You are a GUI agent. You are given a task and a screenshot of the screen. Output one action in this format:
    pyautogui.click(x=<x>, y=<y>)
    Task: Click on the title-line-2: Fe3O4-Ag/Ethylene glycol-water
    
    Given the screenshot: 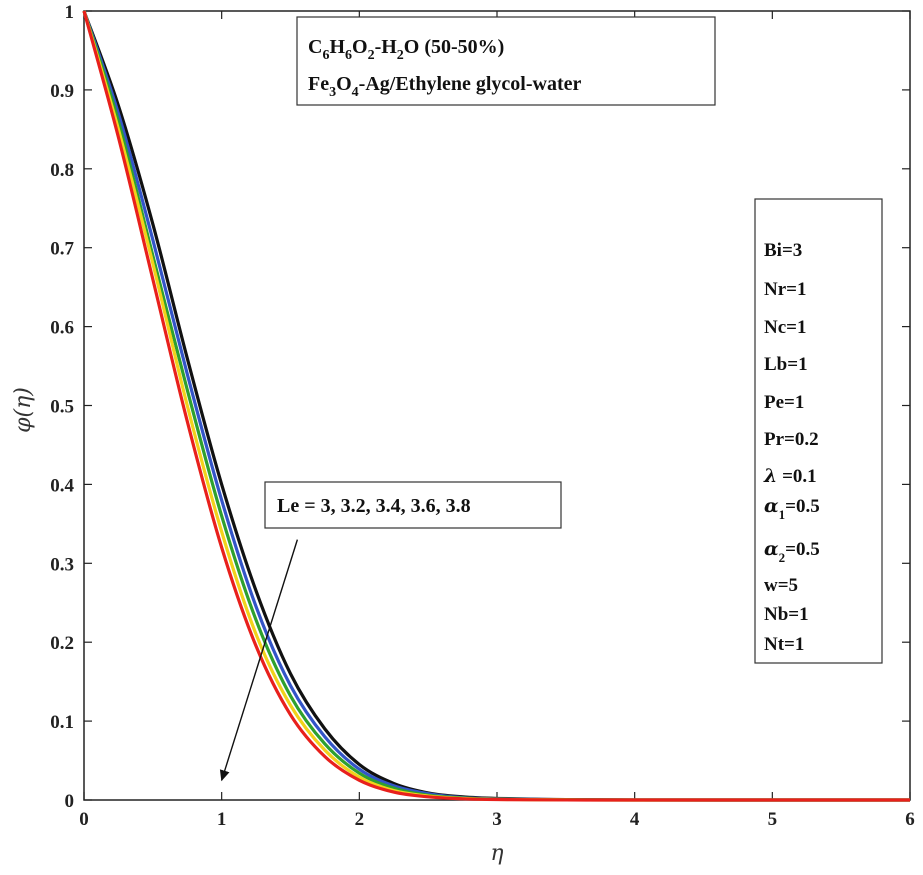 What is the action you would take?
    pyautogui.click(x=445, y=86)
    